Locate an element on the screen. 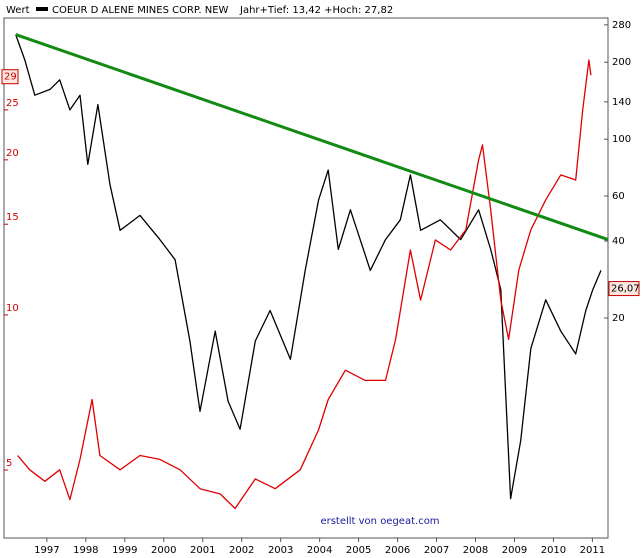 The height and width of the screenshot is (558, 643). x-tick-label: 2003 is located at coordinates (280, 550).